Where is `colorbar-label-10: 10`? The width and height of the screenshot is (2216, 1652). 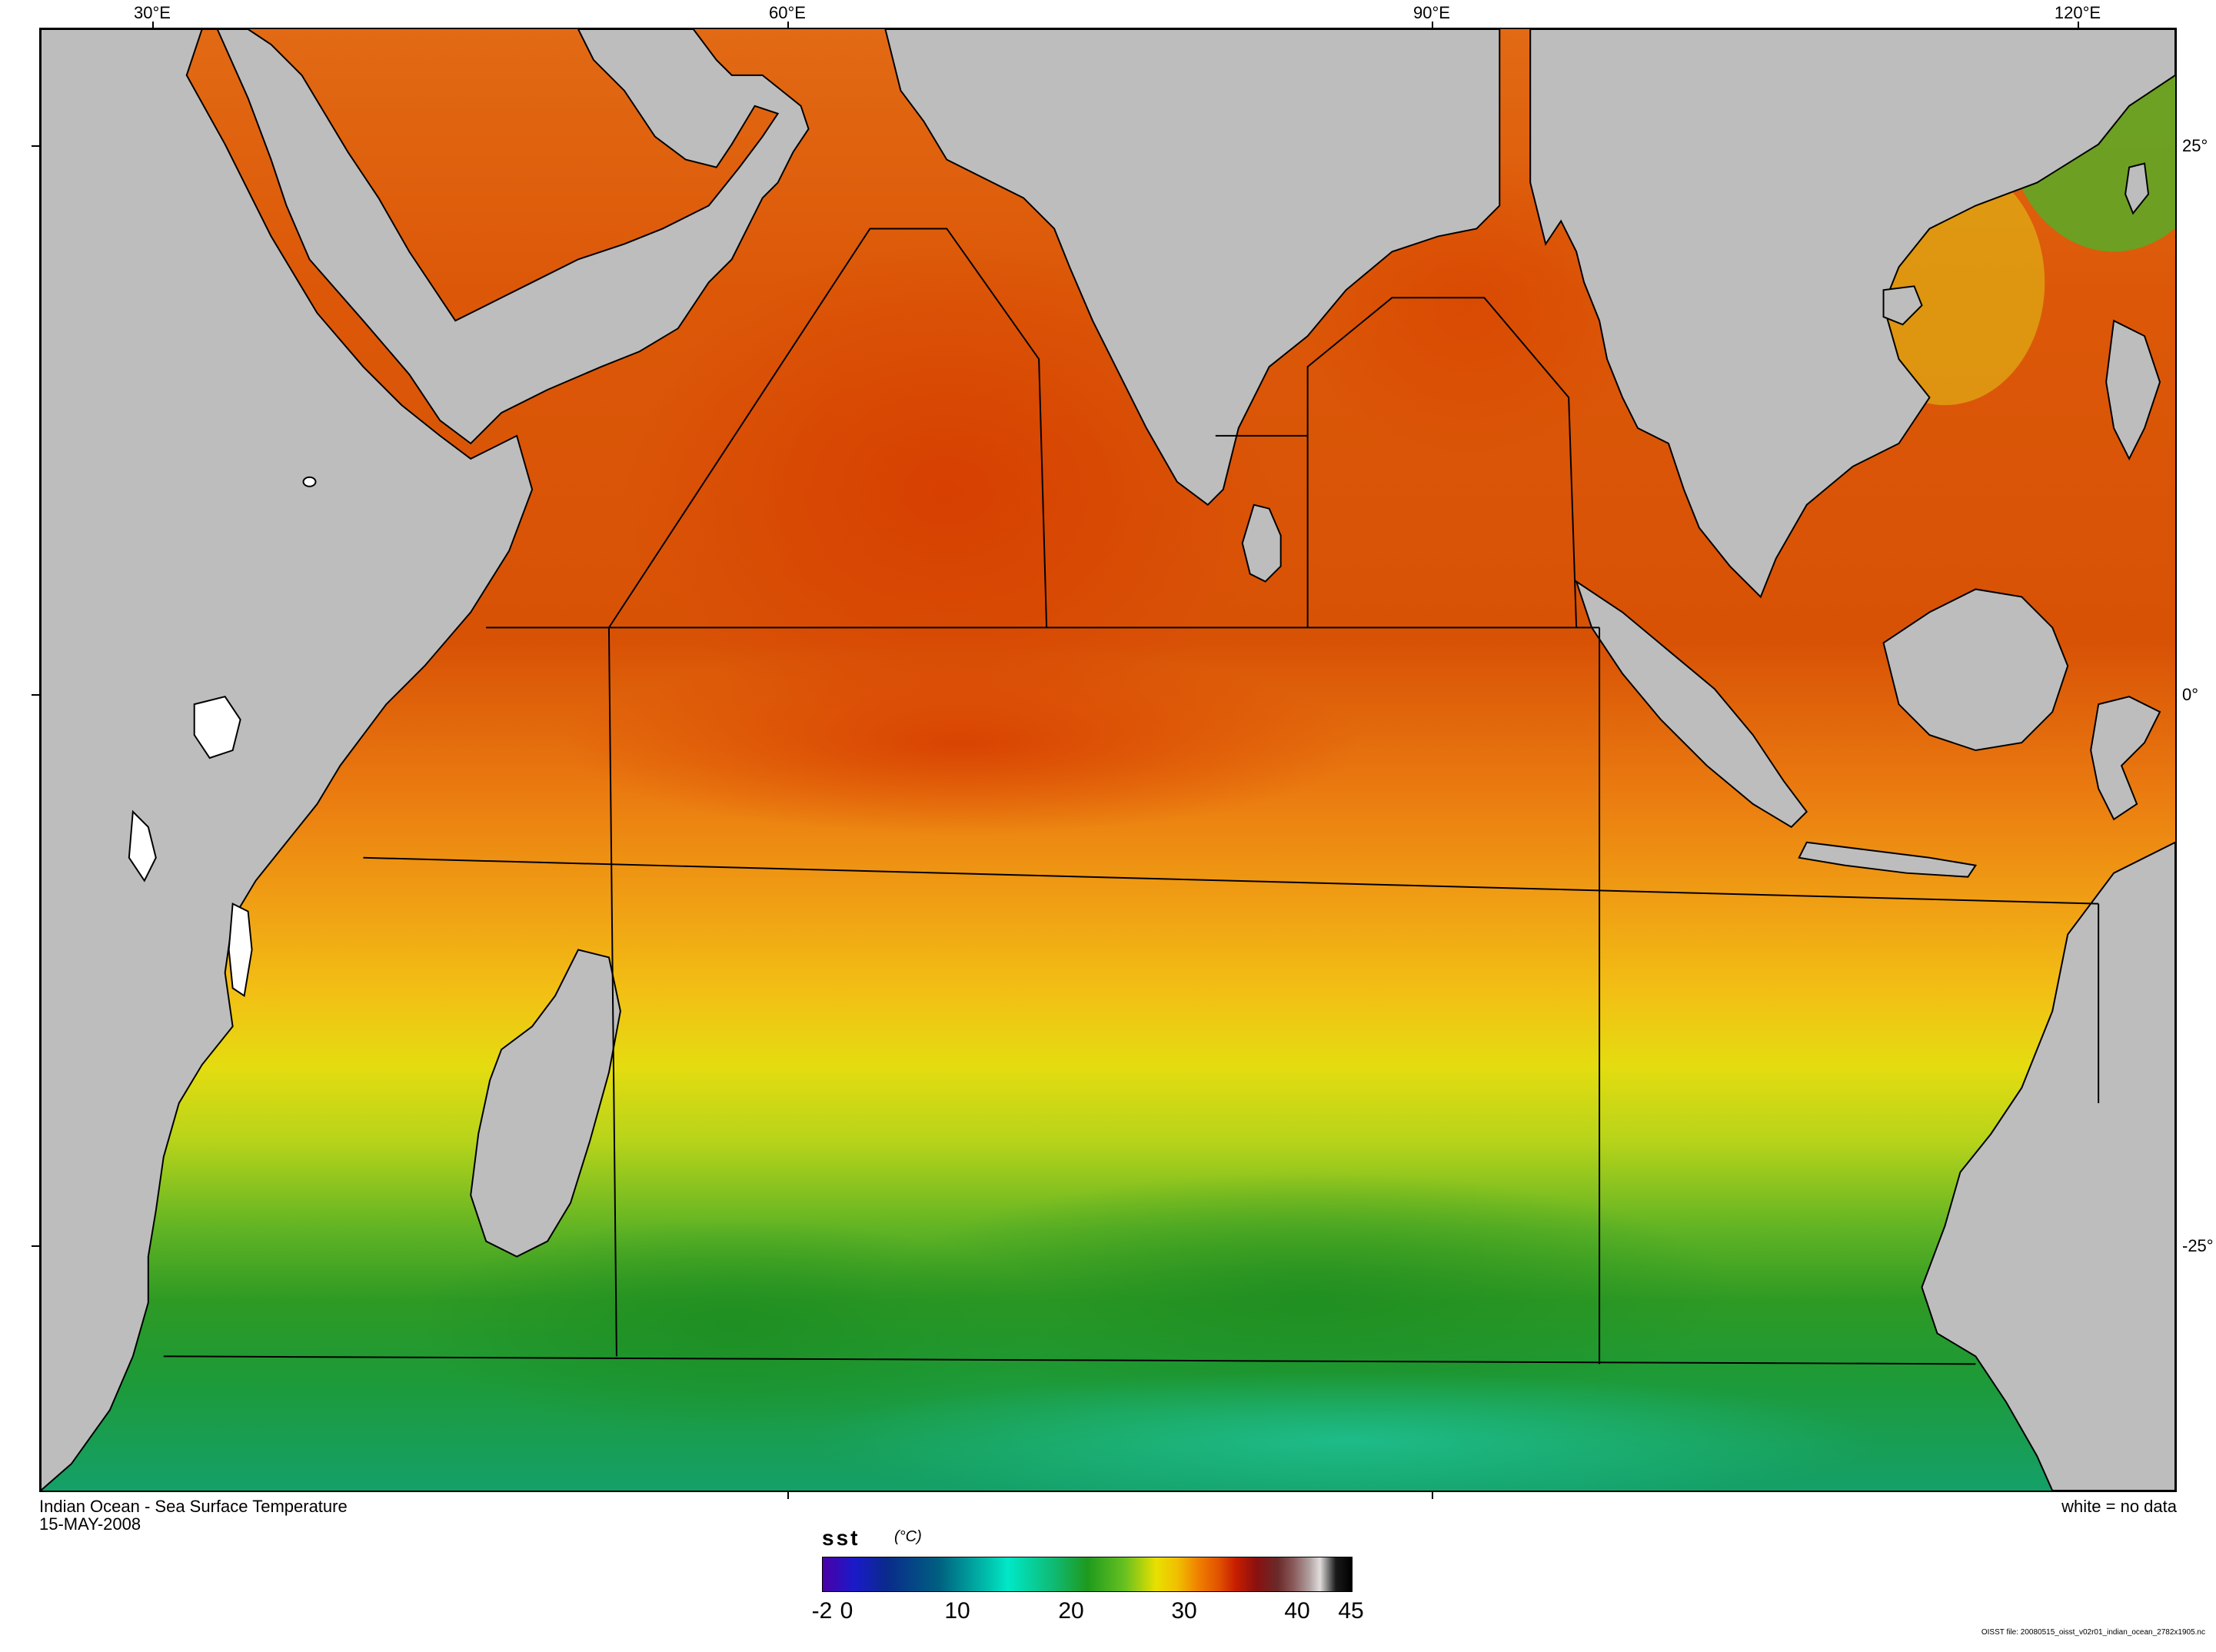
colorbar-label-10: 10 is located at coordinates (957, 1611).